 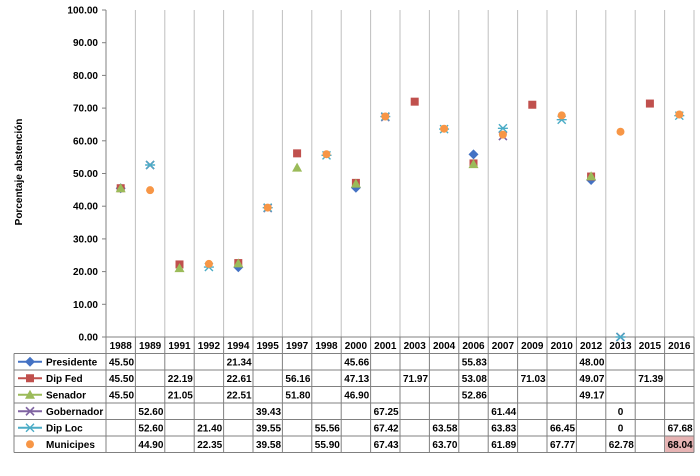 What do you see at coordinates (327, 428) in the screenshot?
I see `table-cell-value: 55.56` at bounding box center [327, 428].